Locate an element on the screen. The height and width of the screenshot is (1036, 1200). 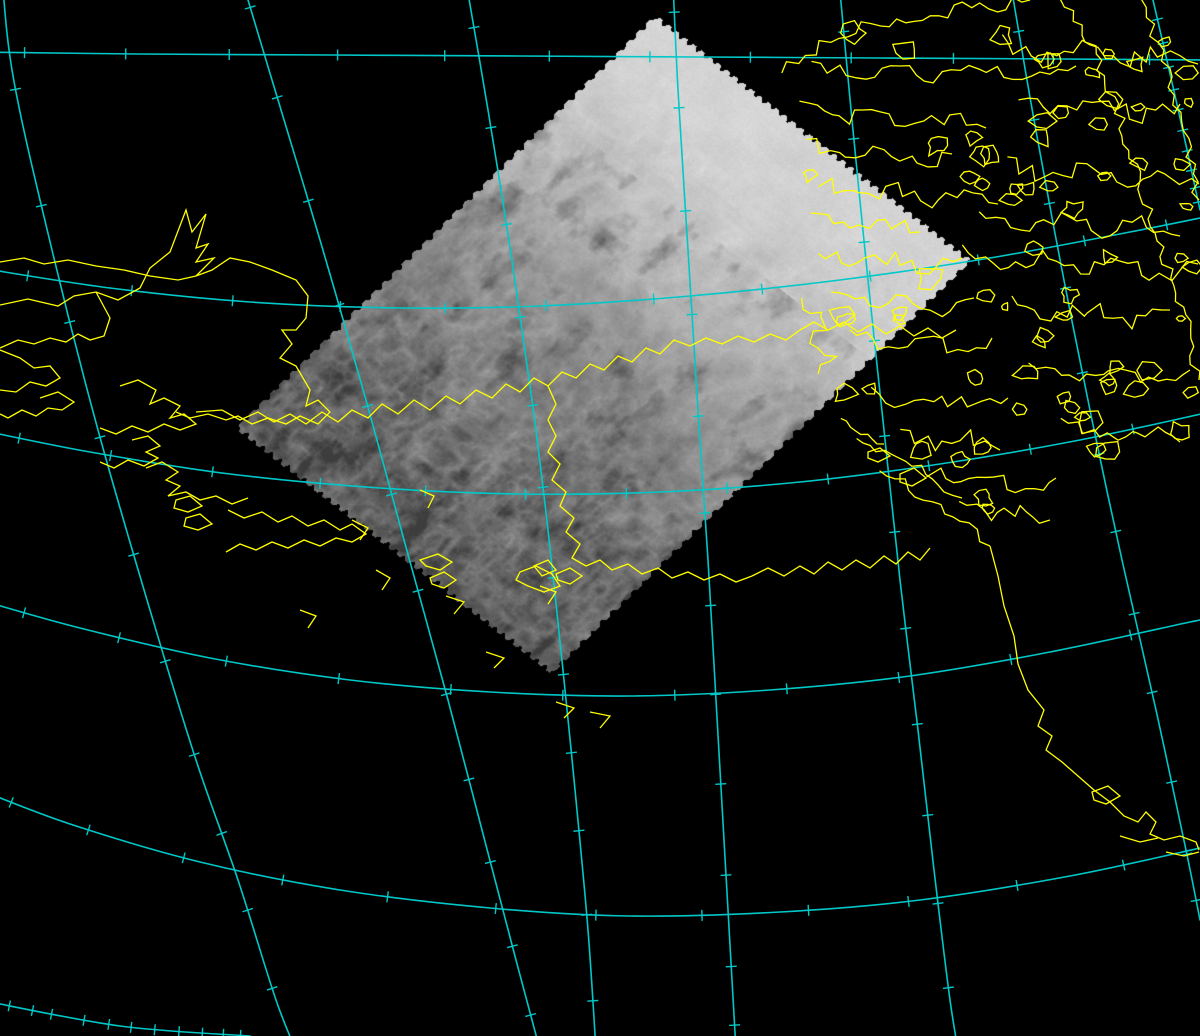
coastline-alaska-interior is located at coordinates (650, 484).